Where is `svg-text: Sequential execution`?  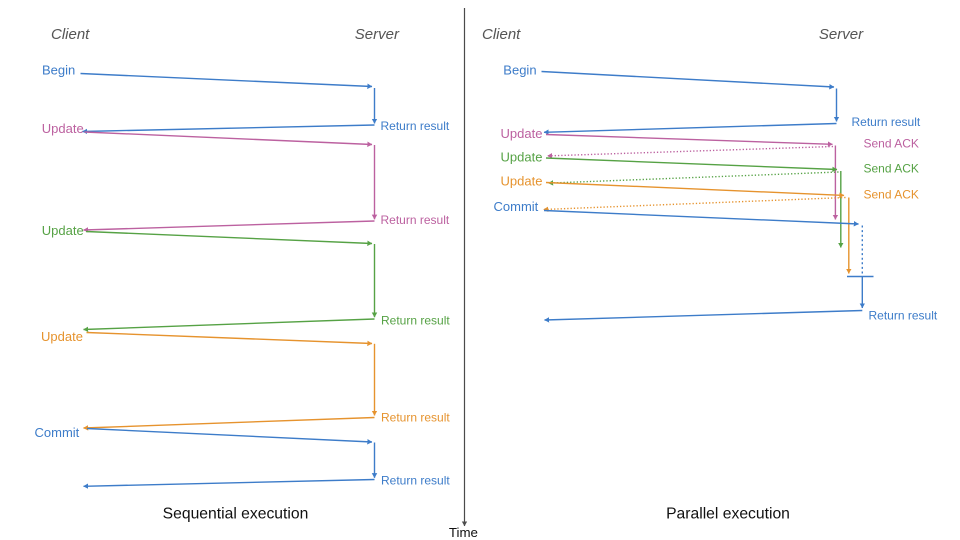
svg-text: Sequential execution is located at coordinates (236, 514).